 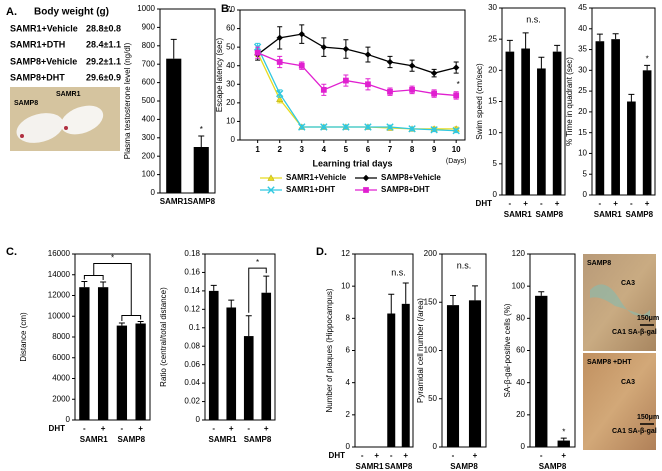 I want to click on row-label: DHT, so click(x=57, y=428).